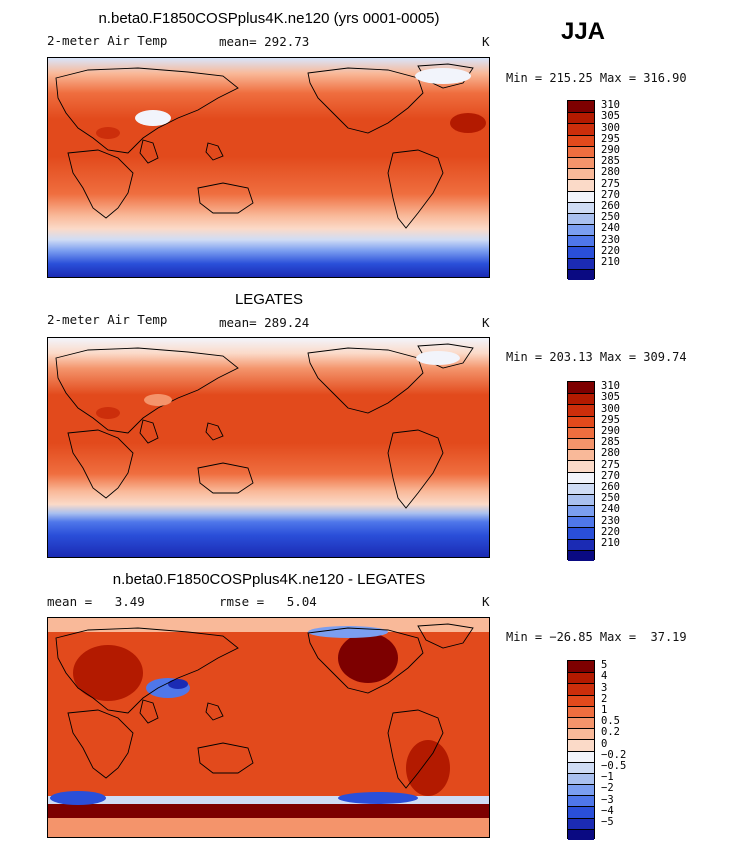  Describe the element at coordinates (610, 732) in the screenshot. I see `colorbar-tick-label: 0.2` at that location.